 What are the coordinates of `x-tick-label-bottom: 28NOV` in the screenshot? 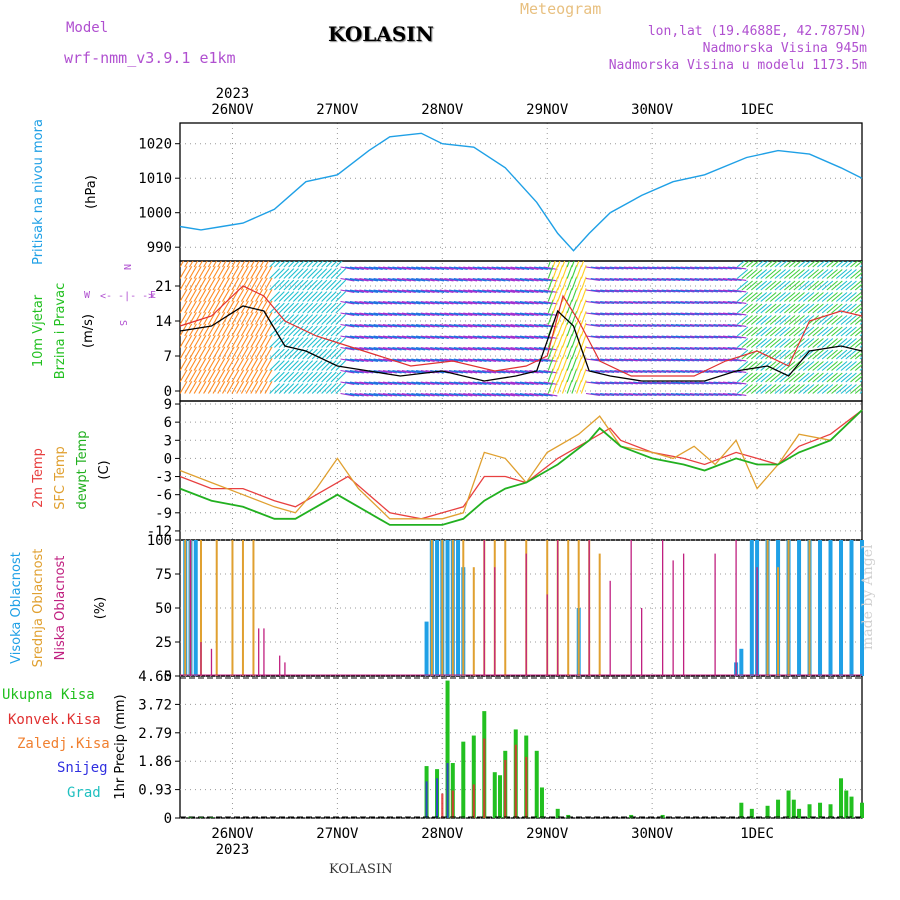 It's located at (442, 834).